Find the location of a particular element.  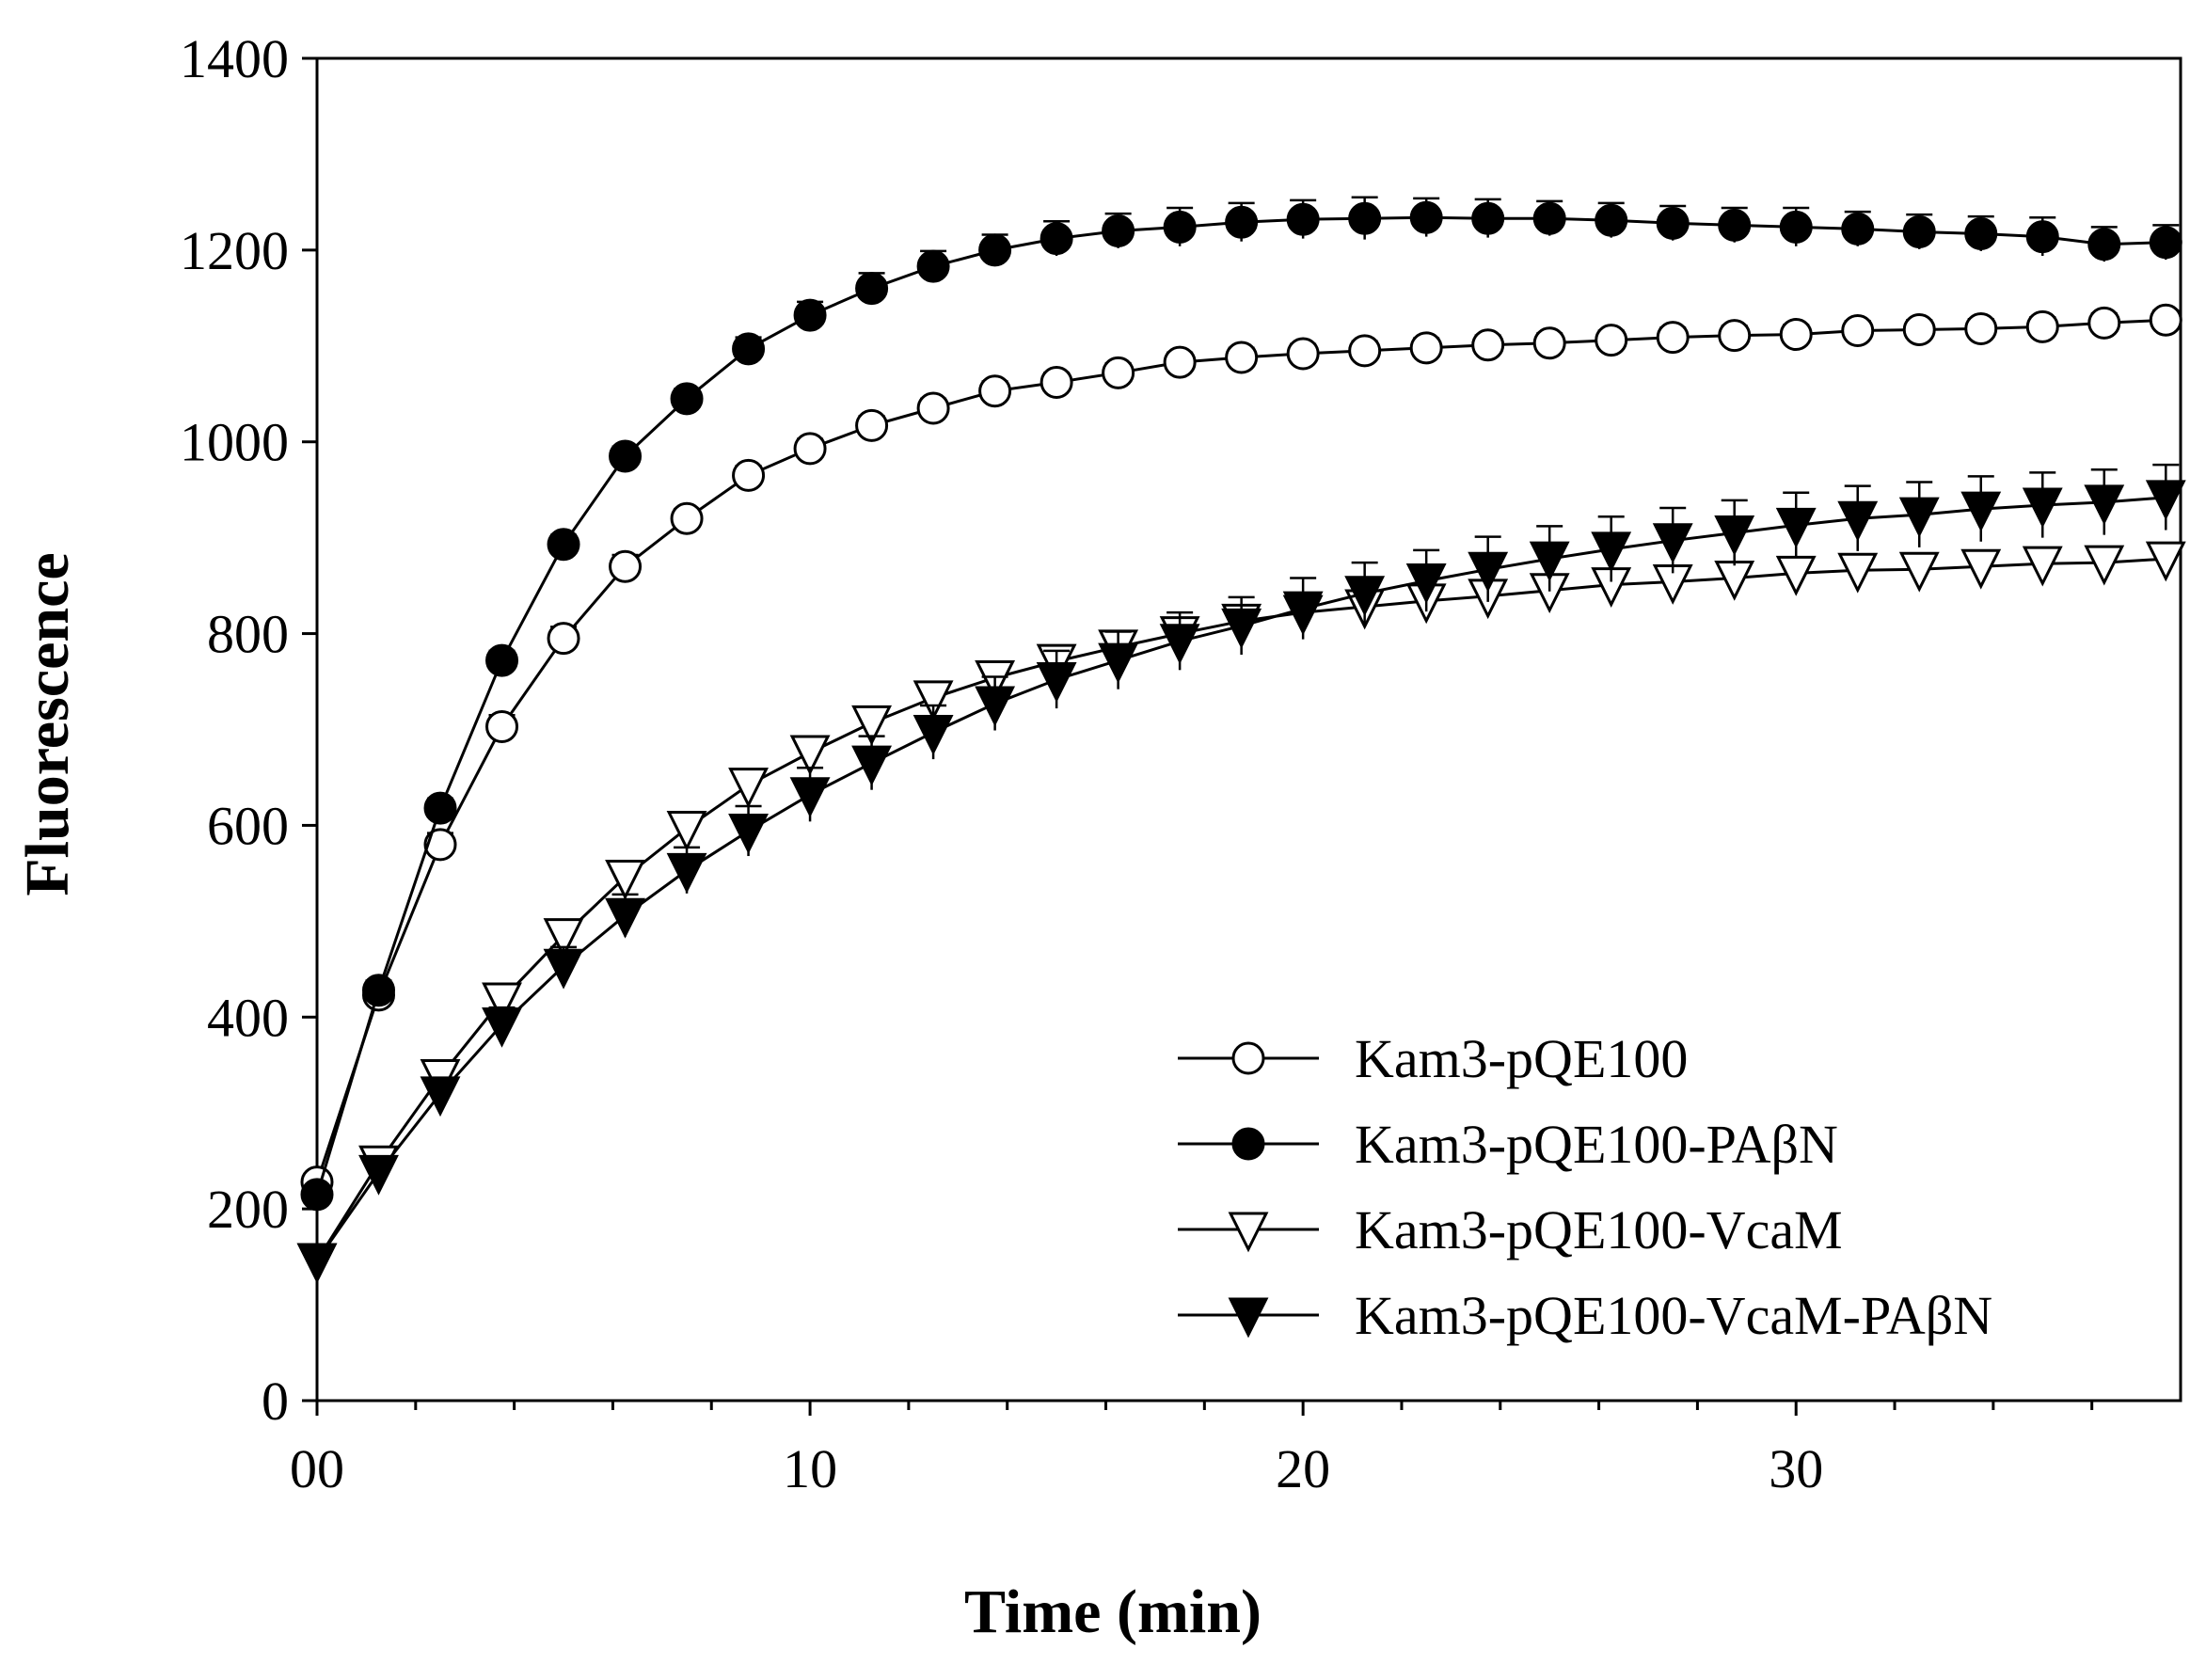

legend-item: Kam3-pQE100-PAβN is located at coordinates (1508, 1144).